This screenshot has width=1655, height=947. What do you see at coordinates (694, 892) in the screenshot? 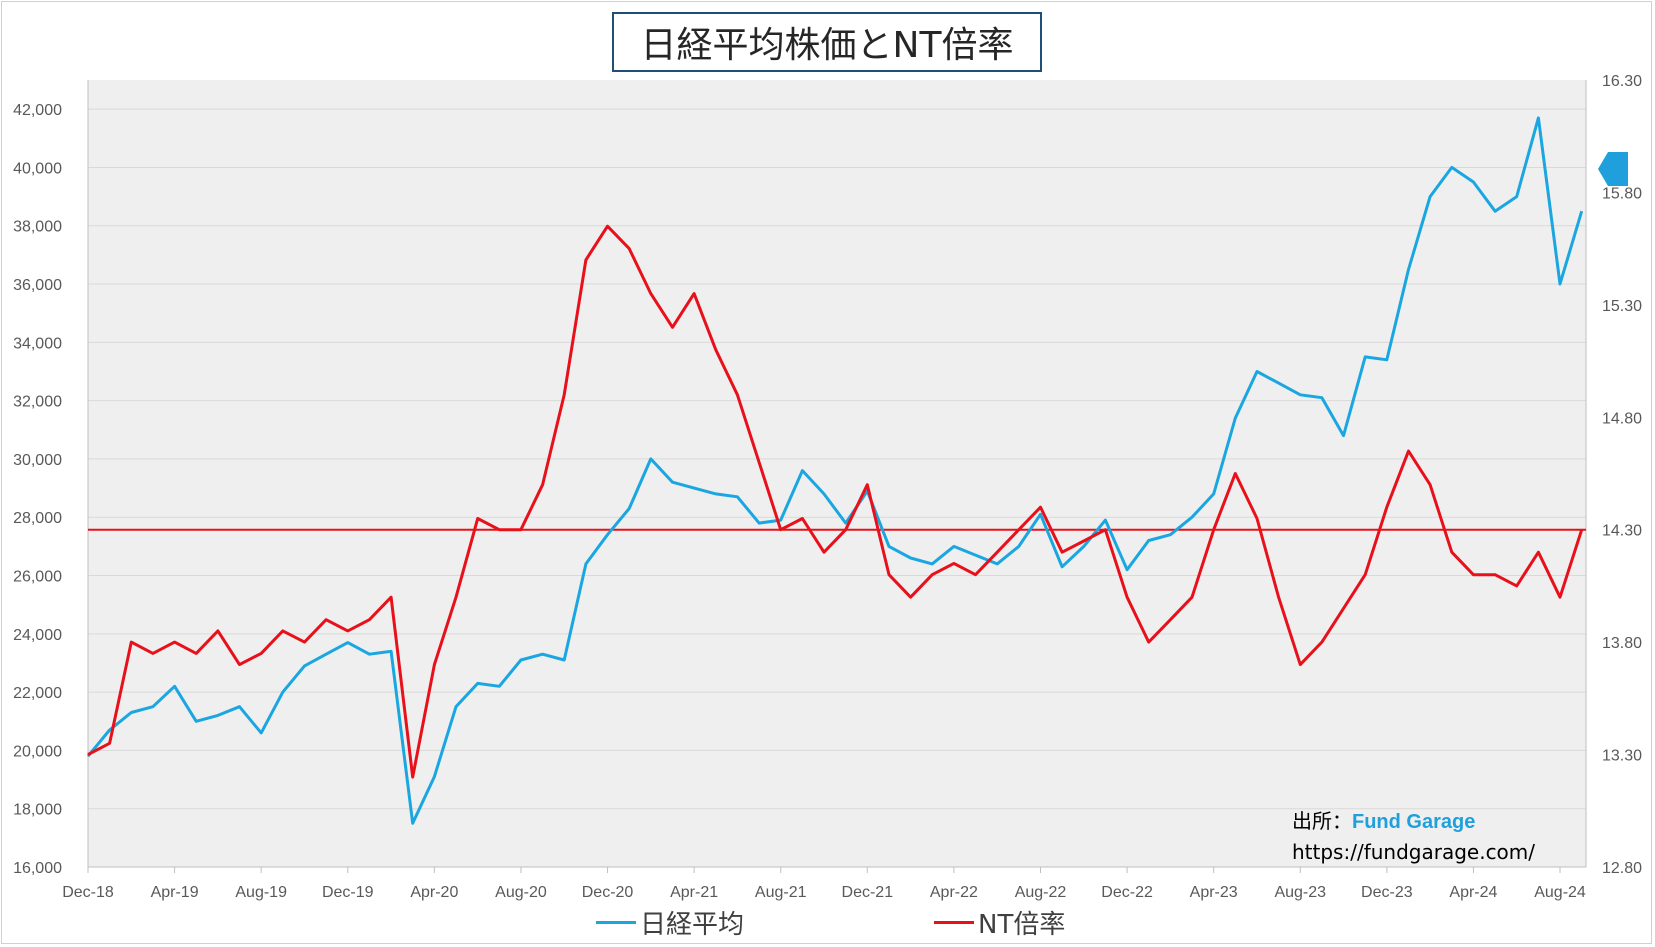
I see `x-tick-label: Apr-21` at bounding box center [694, 892].